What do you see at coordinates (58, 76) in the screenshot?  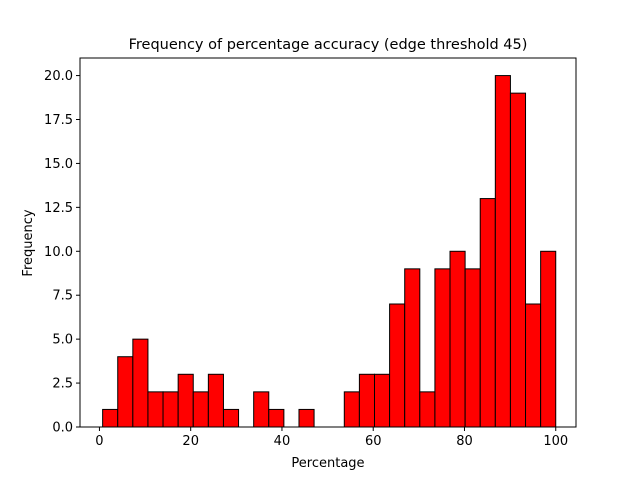 I see `y-tick-label: 20.0` at bounding box center [58, 76].